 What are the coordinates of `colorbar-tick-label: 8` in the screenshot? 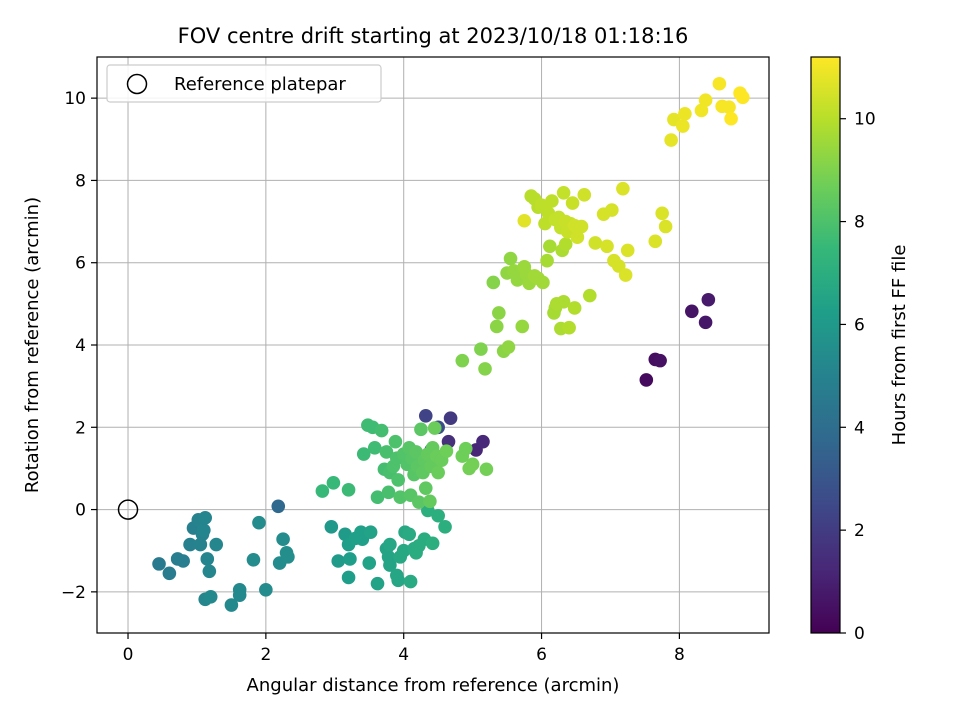 It's located at (859, 223).